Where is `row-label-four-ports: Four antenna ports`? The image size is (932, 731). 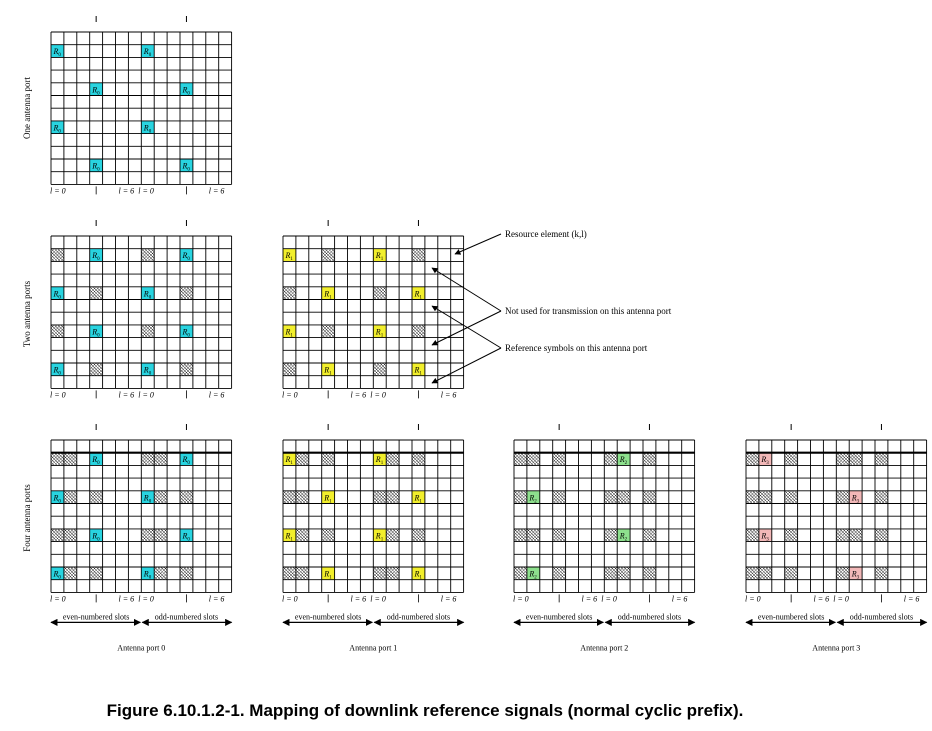 row-label-four-ports: Four antenna ports is located at coordinates (27, 518).